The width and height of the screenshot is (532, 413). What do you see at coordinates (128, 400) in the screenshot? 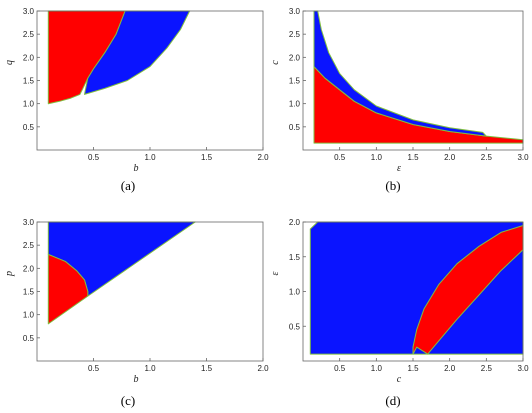
I see `panel-caption: (c)` at bounding box center [128, 400].